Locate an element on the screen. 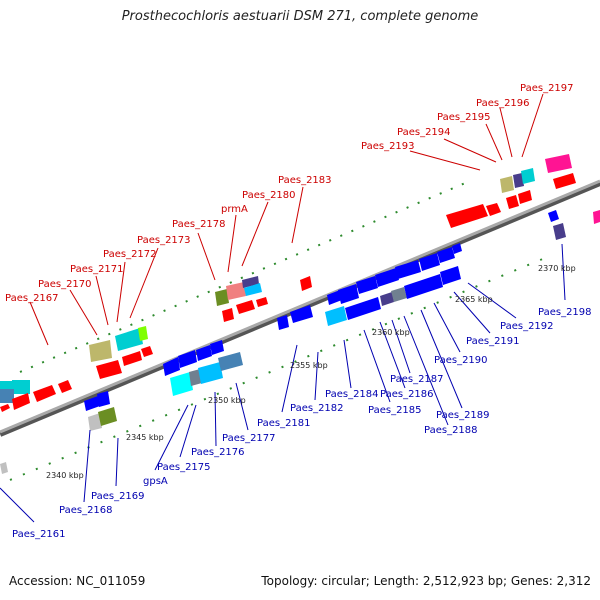 Image resolution: width=600 pixels, height=600 pixels. gene-label: Paes_2175 is located at coordinates (184, 467).